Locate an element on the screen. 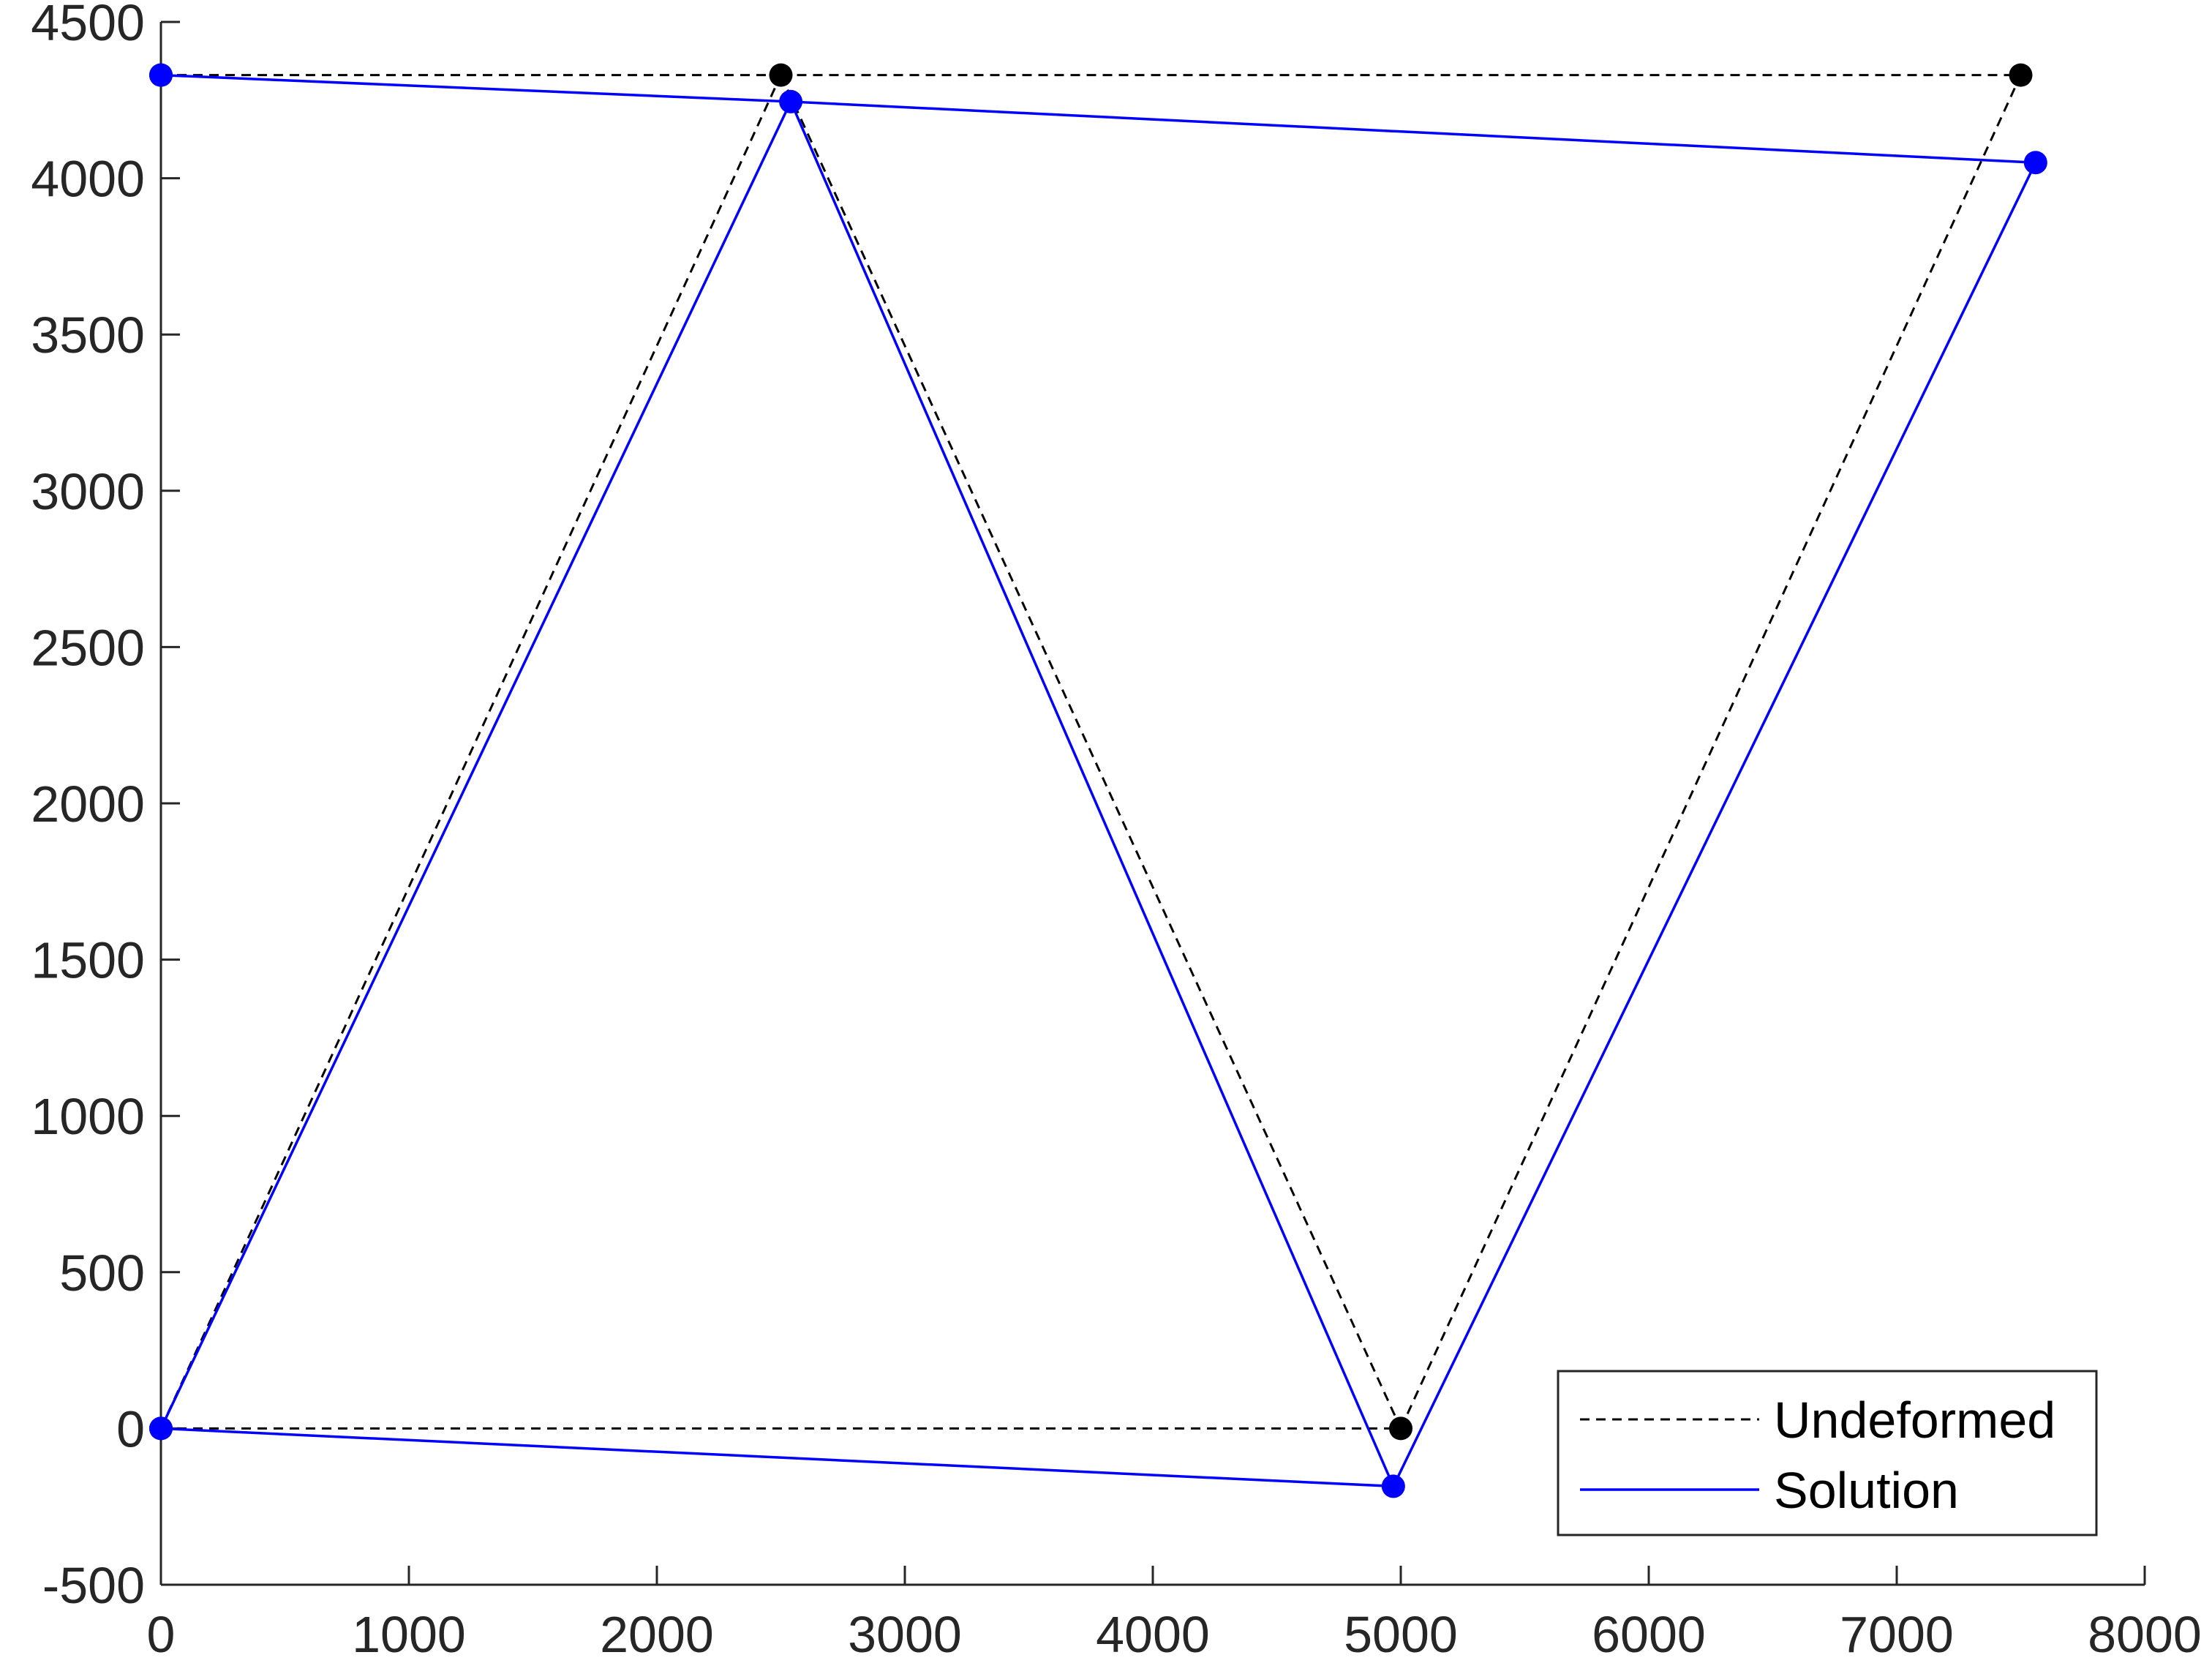  y-tick-label: 1000 is located at coordinates (88, 1116).